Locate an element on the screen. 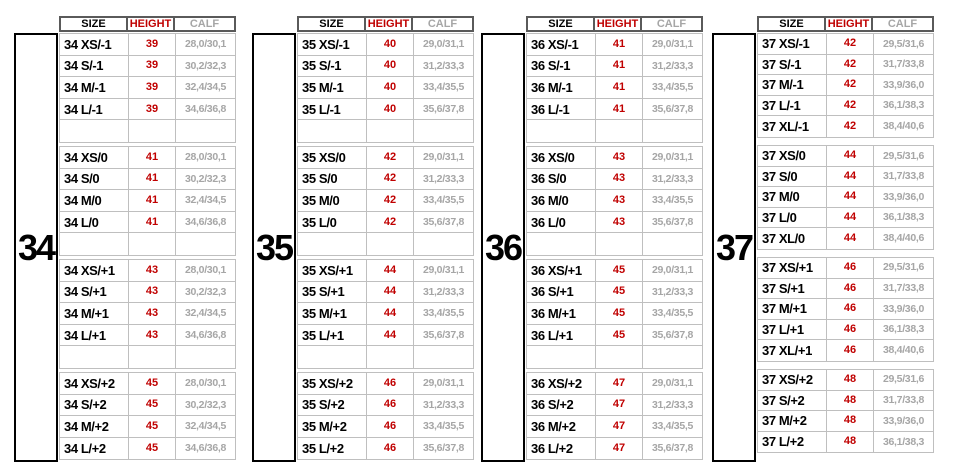 The height and width of the screenshot is (476, 953). table-row: 37 M/-1 42 33,9/36,0 is located at coordinates (845, 85).